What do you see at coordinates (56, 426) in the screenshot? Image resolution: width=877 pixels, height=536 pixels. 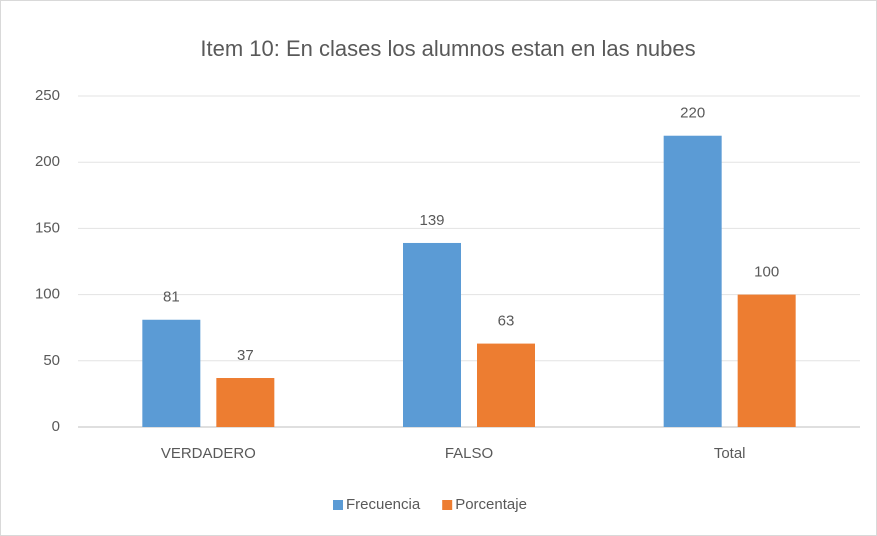 I see `y-tick-label: 0` at bounding box center [56, 426].